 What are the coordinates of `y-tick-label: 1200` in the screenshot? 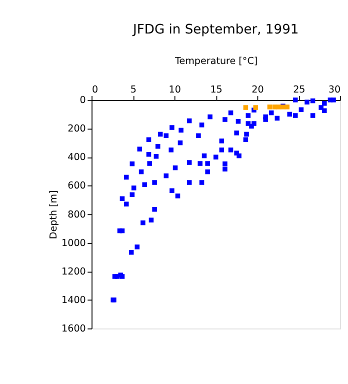 It's located at (74, 272).